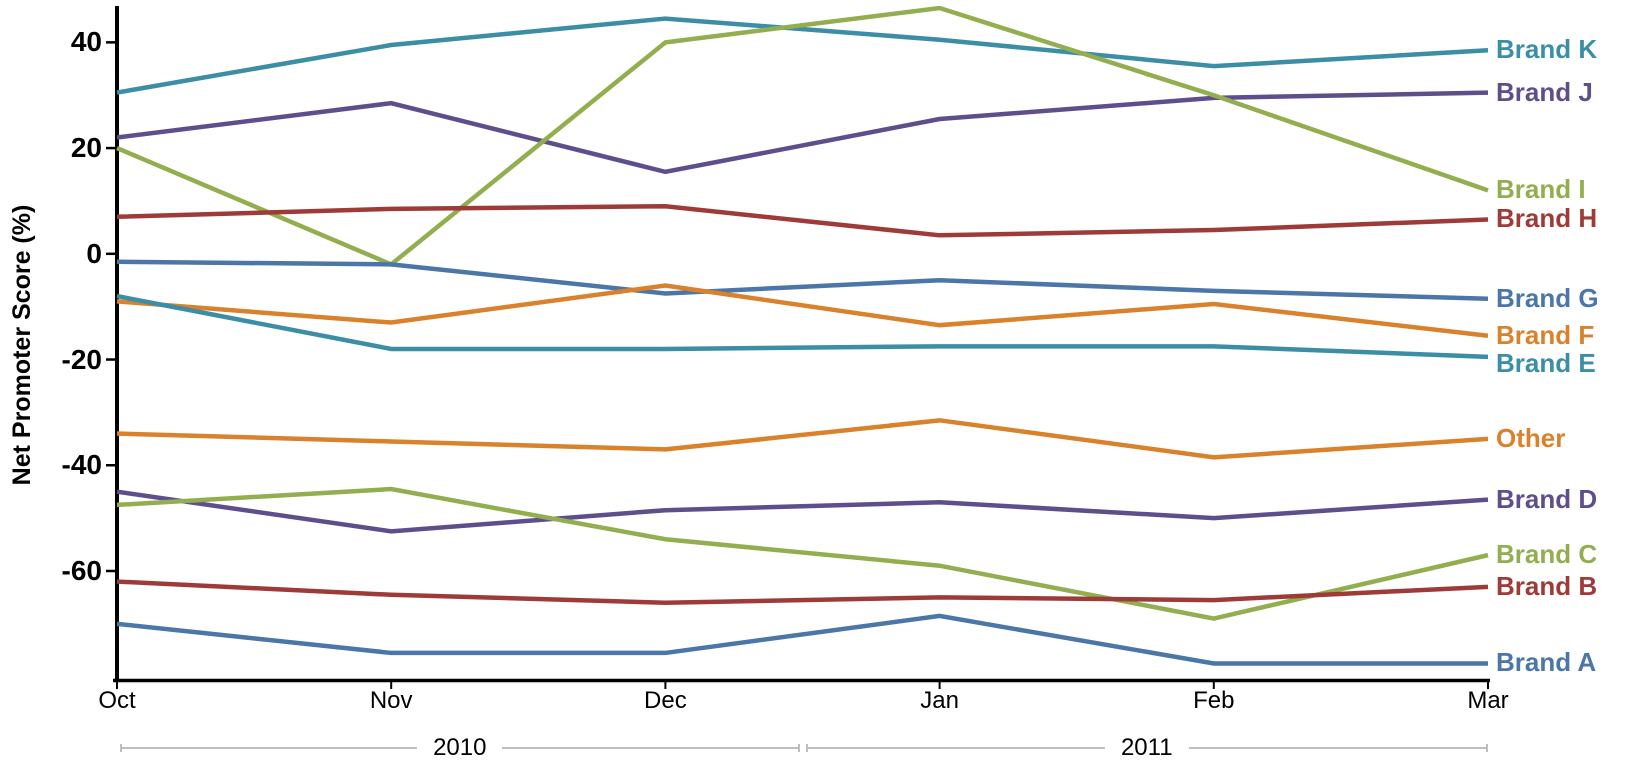 The image size is (1642, 766). I want to click on series-label-brand-f: Brand F, so click(1545, 334).